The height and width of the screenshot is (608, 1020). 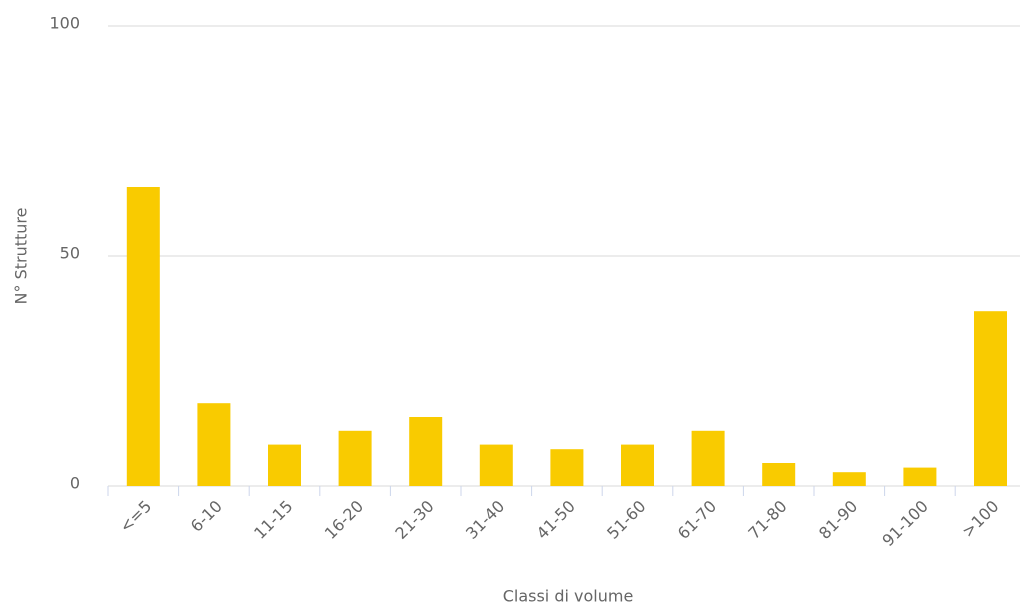 What do you see at coordinates (568, 596) in the screenshot?
I see `x-axis-title: Classi di volume` at bounding box center [568, 596].